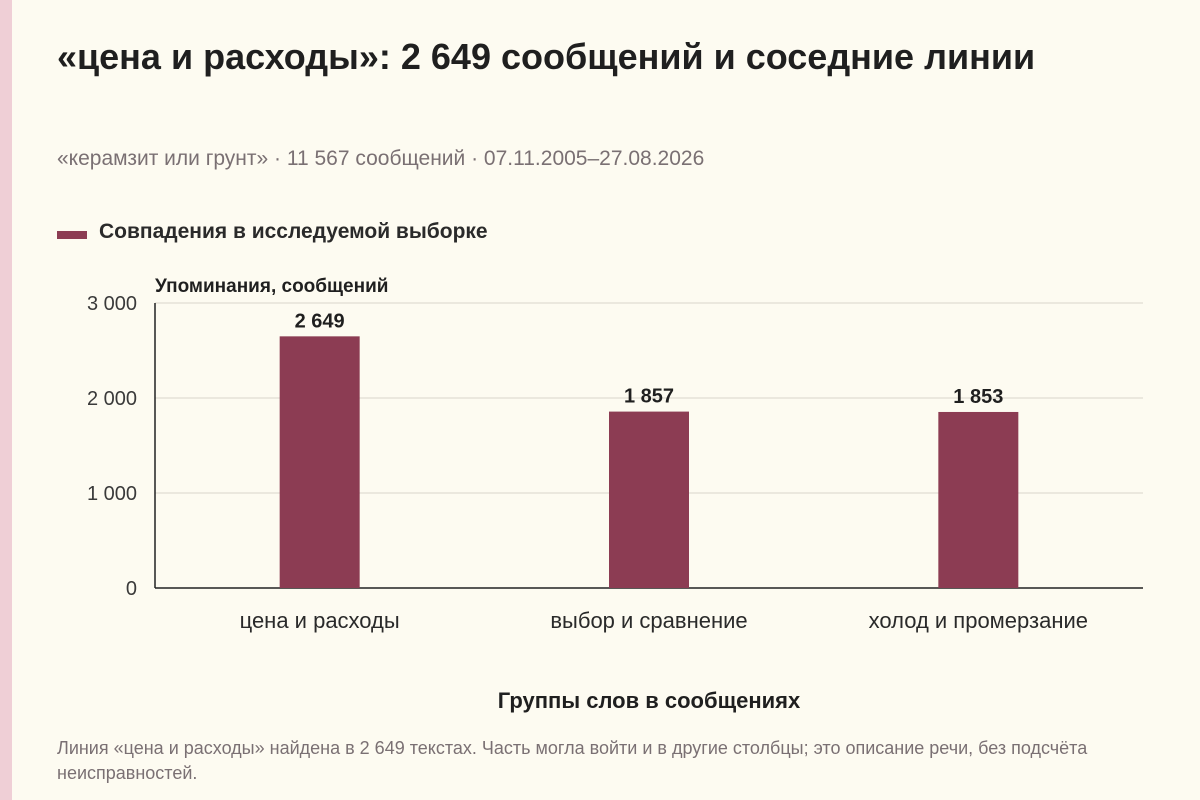 The width and height of the screenshot is (1200, 800). What do you see at coordinates (978, 397) in the screenshot?
I see `bar-value-label: 1 853` at bounding box center [978, 397].